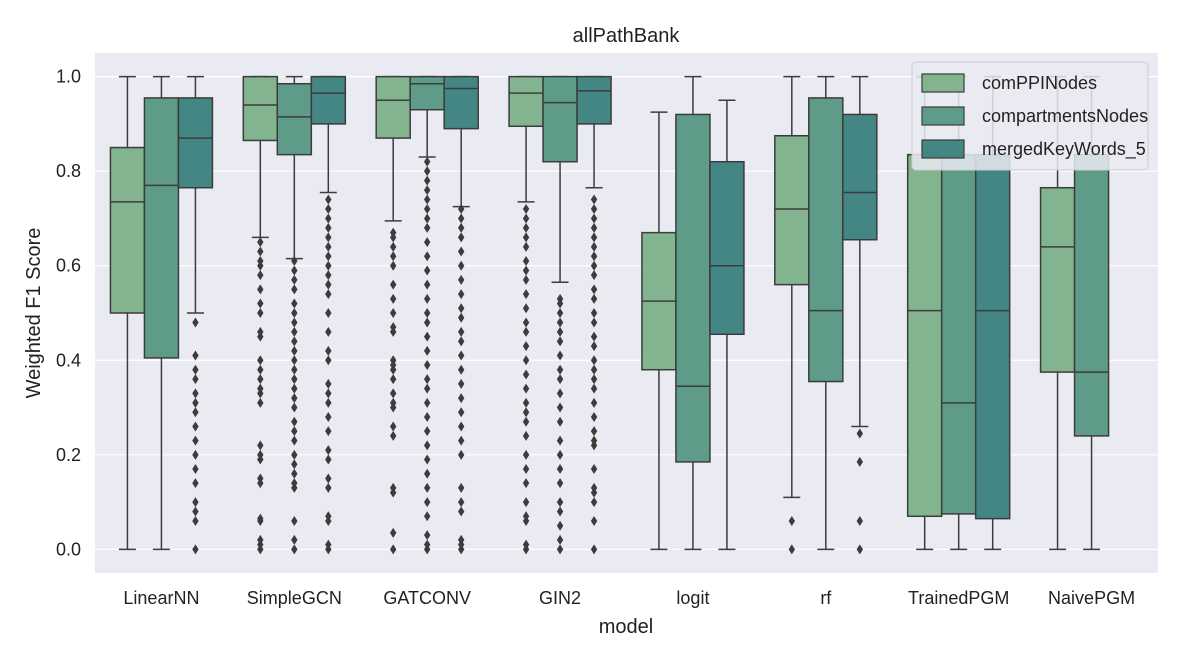  Describe the element at coordinates (68, 77) in the screenshot. I see `y-tick-label: 1.0` at that location.